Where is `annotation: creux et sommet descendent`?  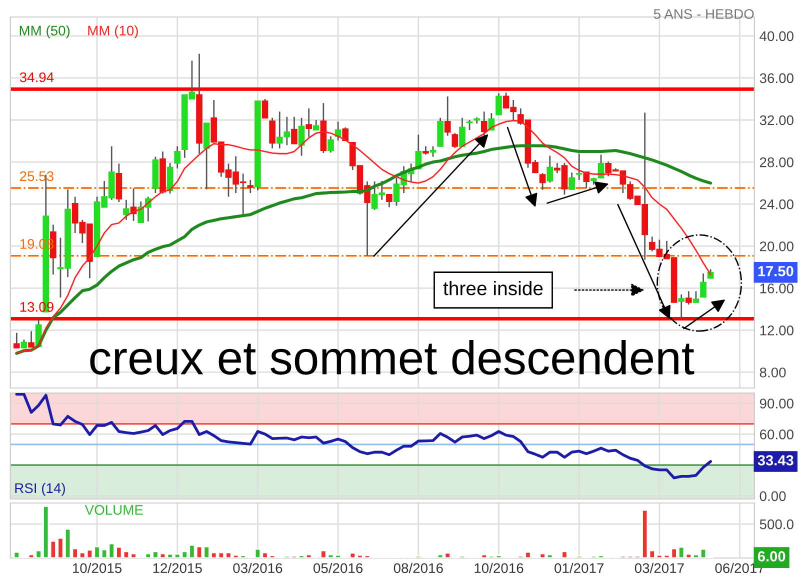
annotation: creux et sommet descendent is located at coordinates (392, 357).